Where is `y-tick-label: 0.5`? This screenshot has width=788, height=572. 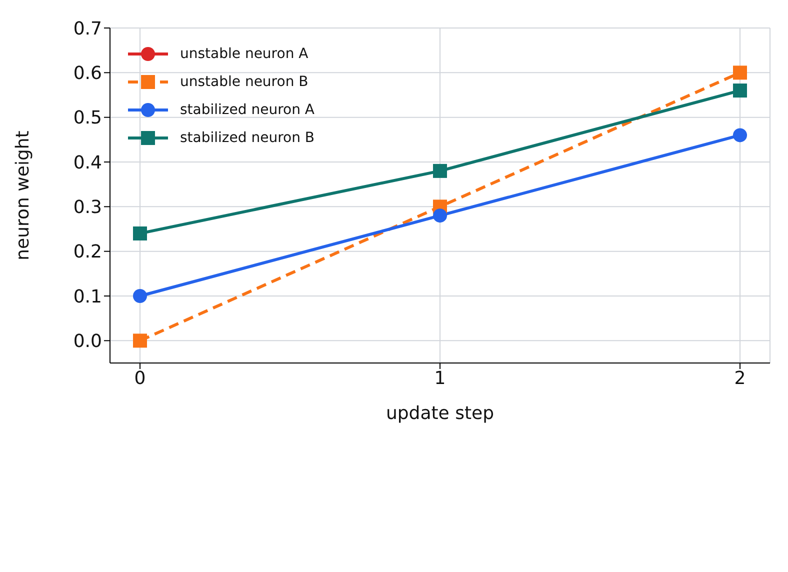 y-tick-label: 0.5 is located at coordinates (87, 118).